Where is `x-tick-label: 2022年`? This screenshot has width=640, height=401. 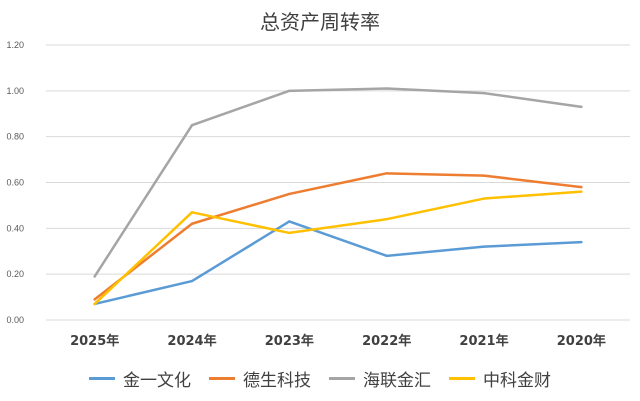 x-tick-label: 2022年 is located at coordinates (386, 341).